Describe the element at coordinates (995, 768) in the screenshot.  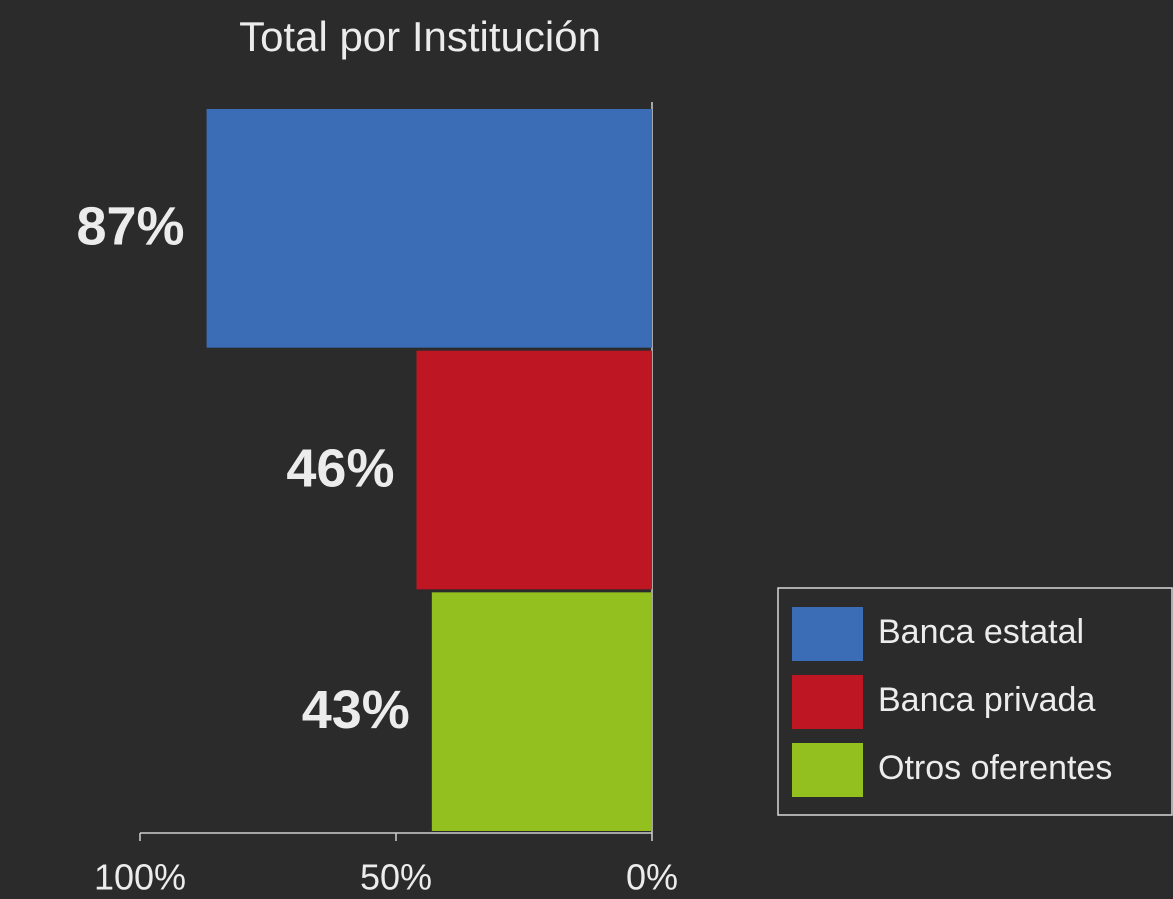
I see `legend-label: Otros oferentes` at that location.